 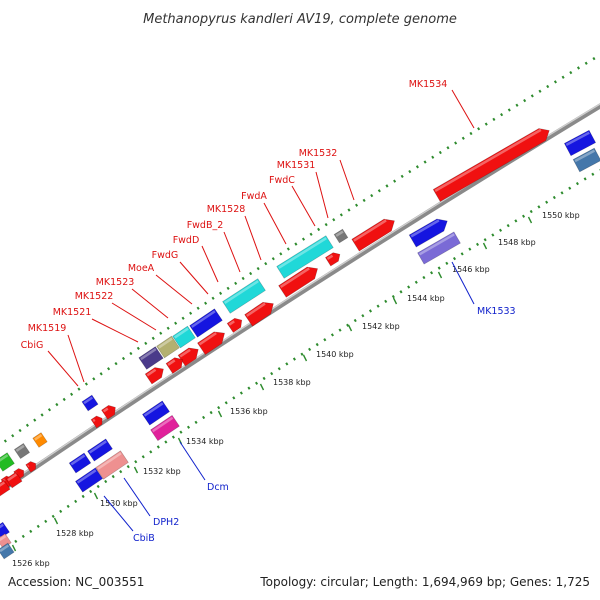 What do you see at coordinates (254, 196) in the screenshot?
I see `gene-label-forward: FwdA` at bounding box center [254, 196].